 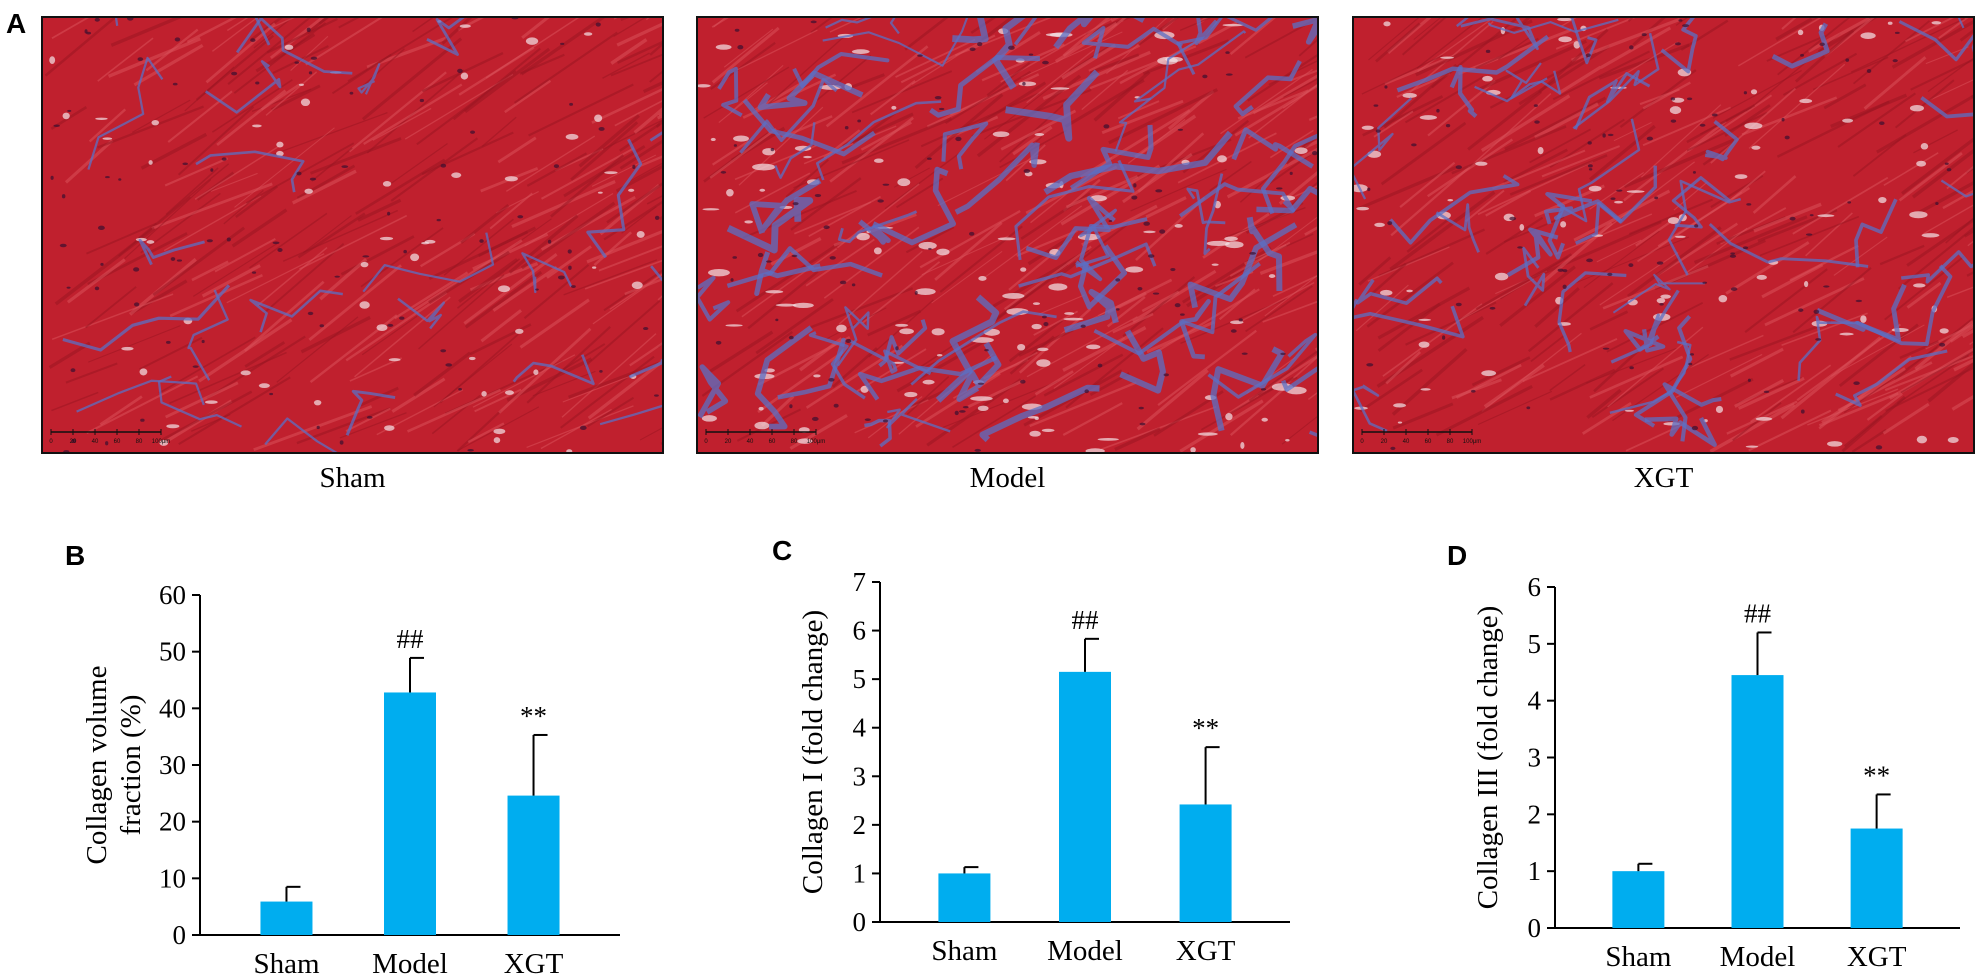 What do you see at coordinates (352, 478) in the screenshot?
I see `micrograph-label-sham: Sham` at bounding box center [352, 478].